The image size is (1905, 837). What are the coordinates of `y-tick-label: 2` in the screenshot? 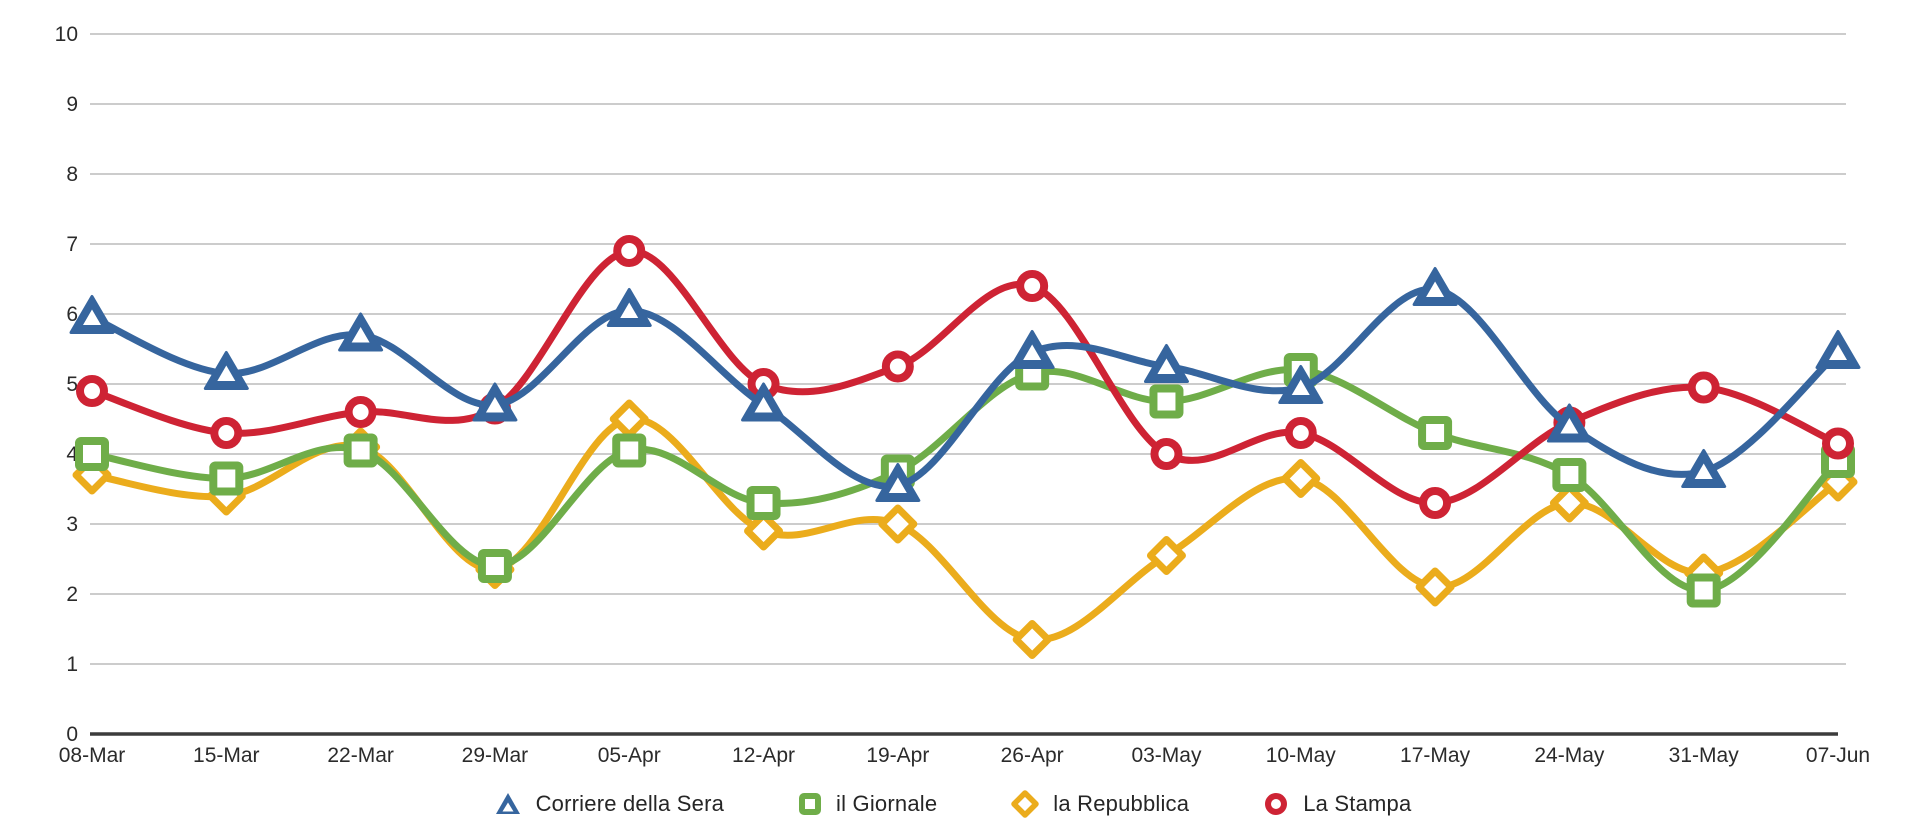 It's located at (72, 594).